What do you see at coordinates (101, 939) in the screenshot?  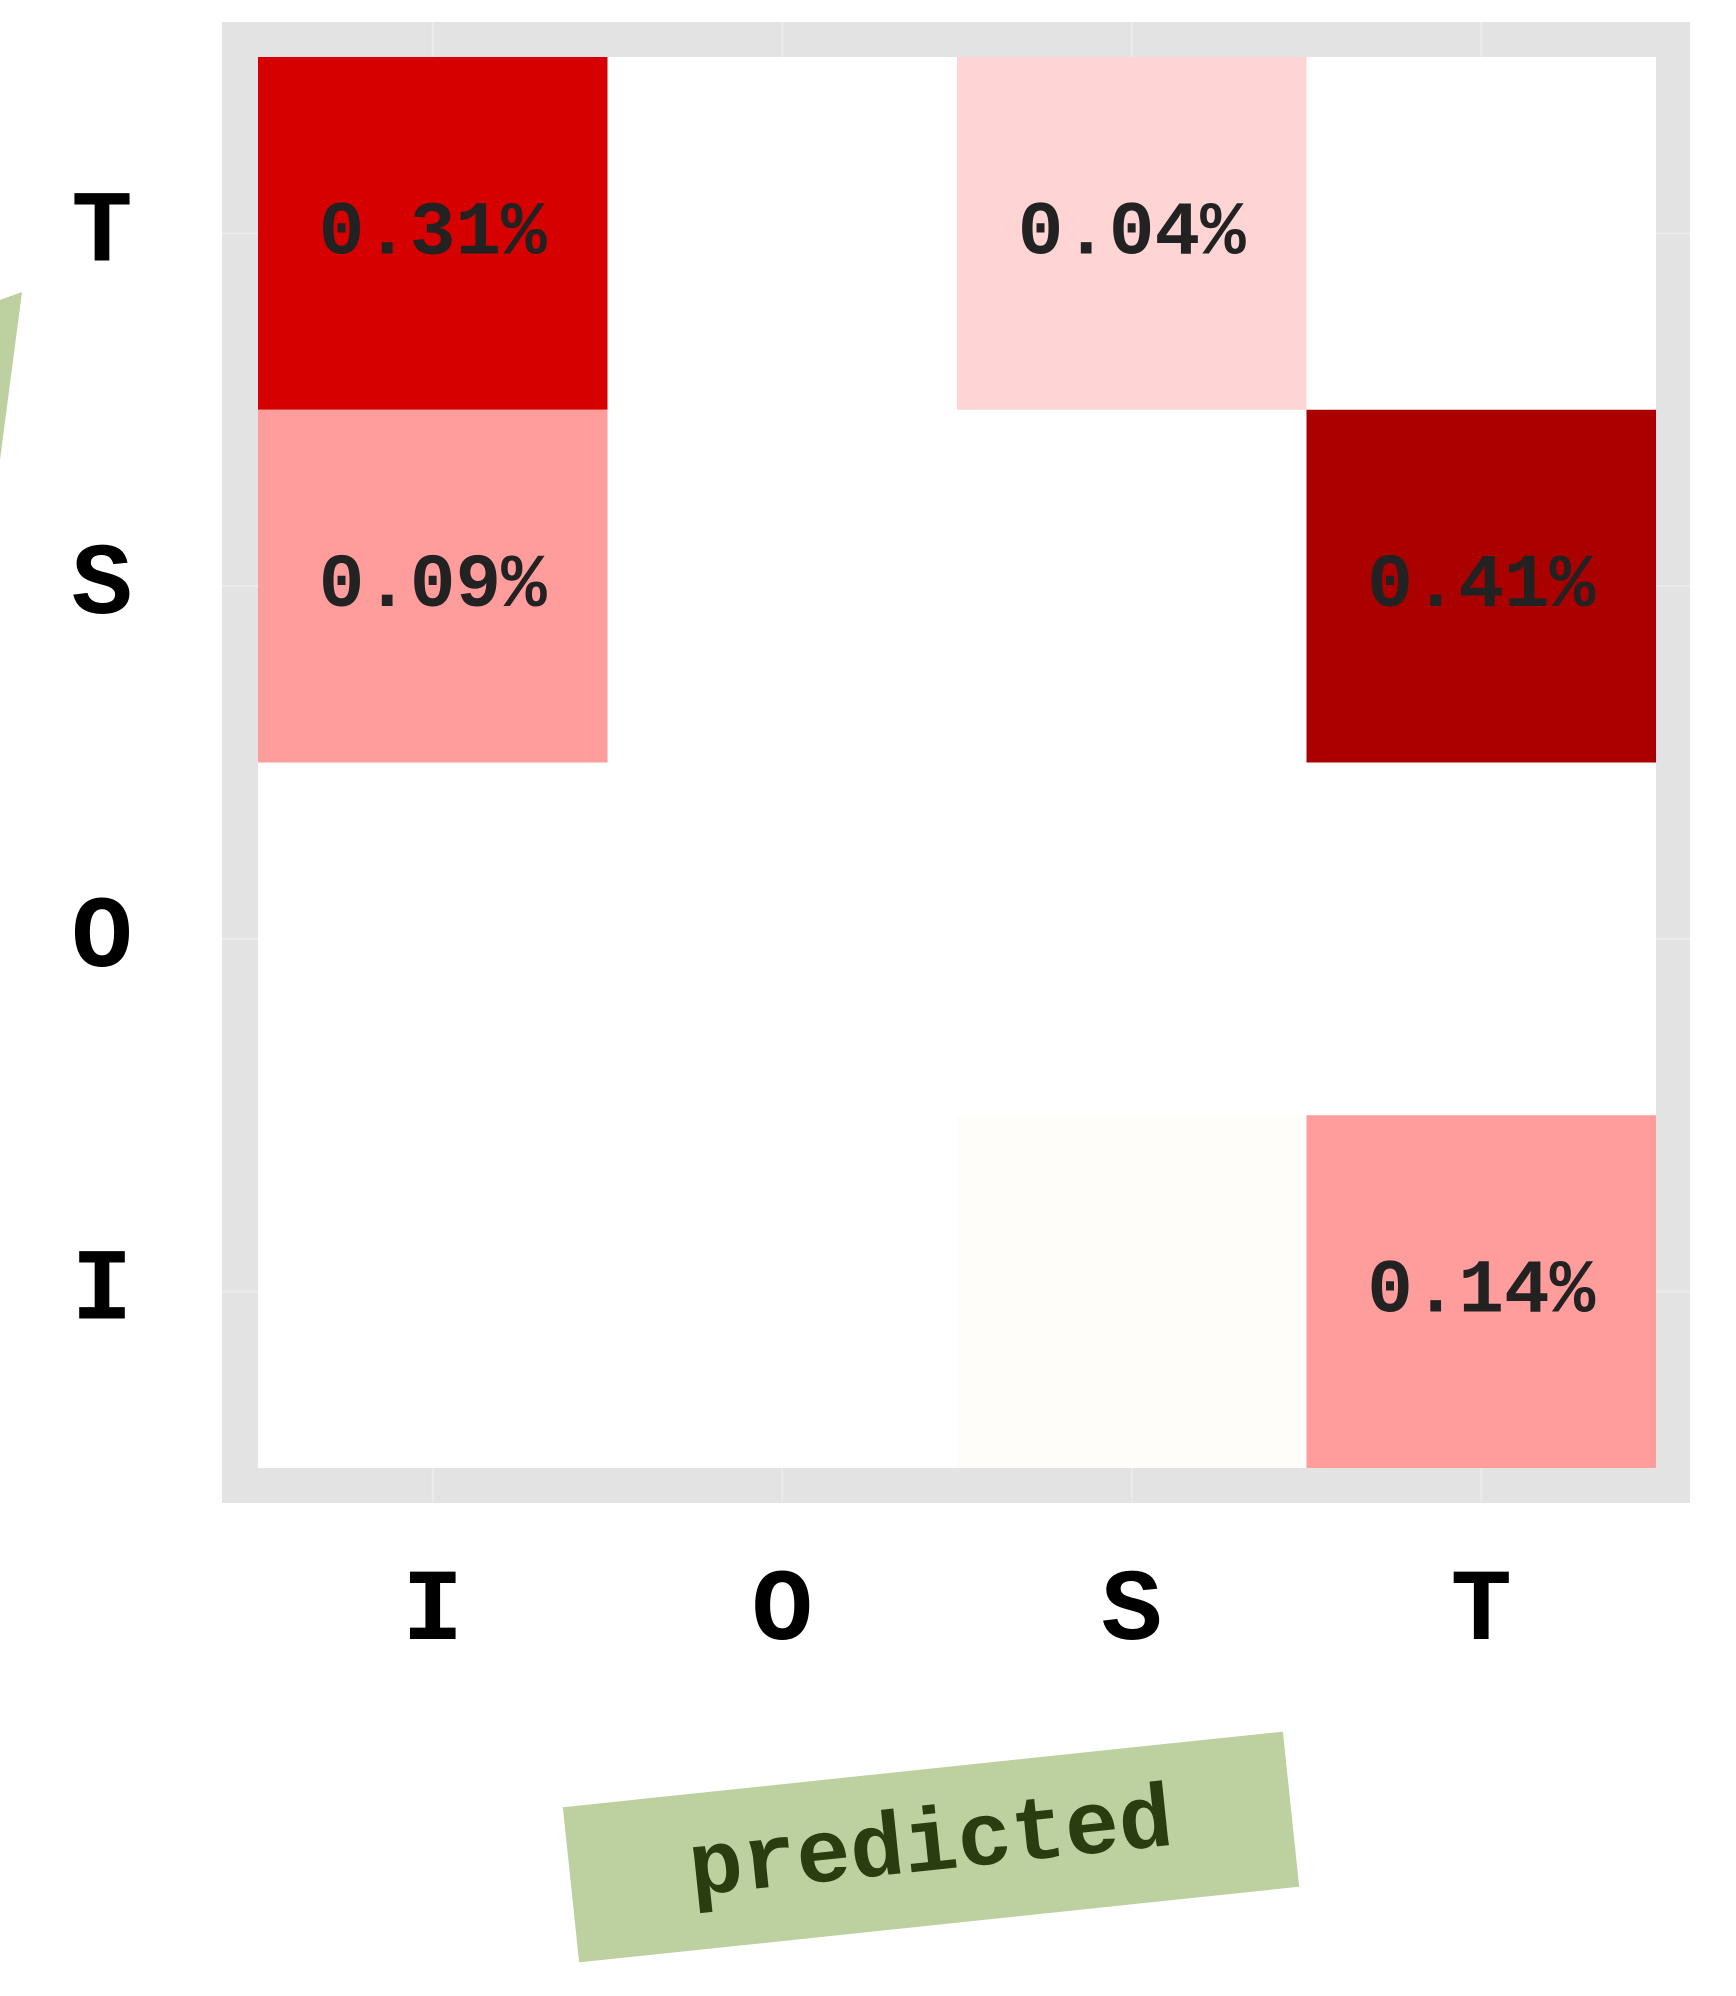 I see `y-tick-label: O` at bounding box center [101, 939].